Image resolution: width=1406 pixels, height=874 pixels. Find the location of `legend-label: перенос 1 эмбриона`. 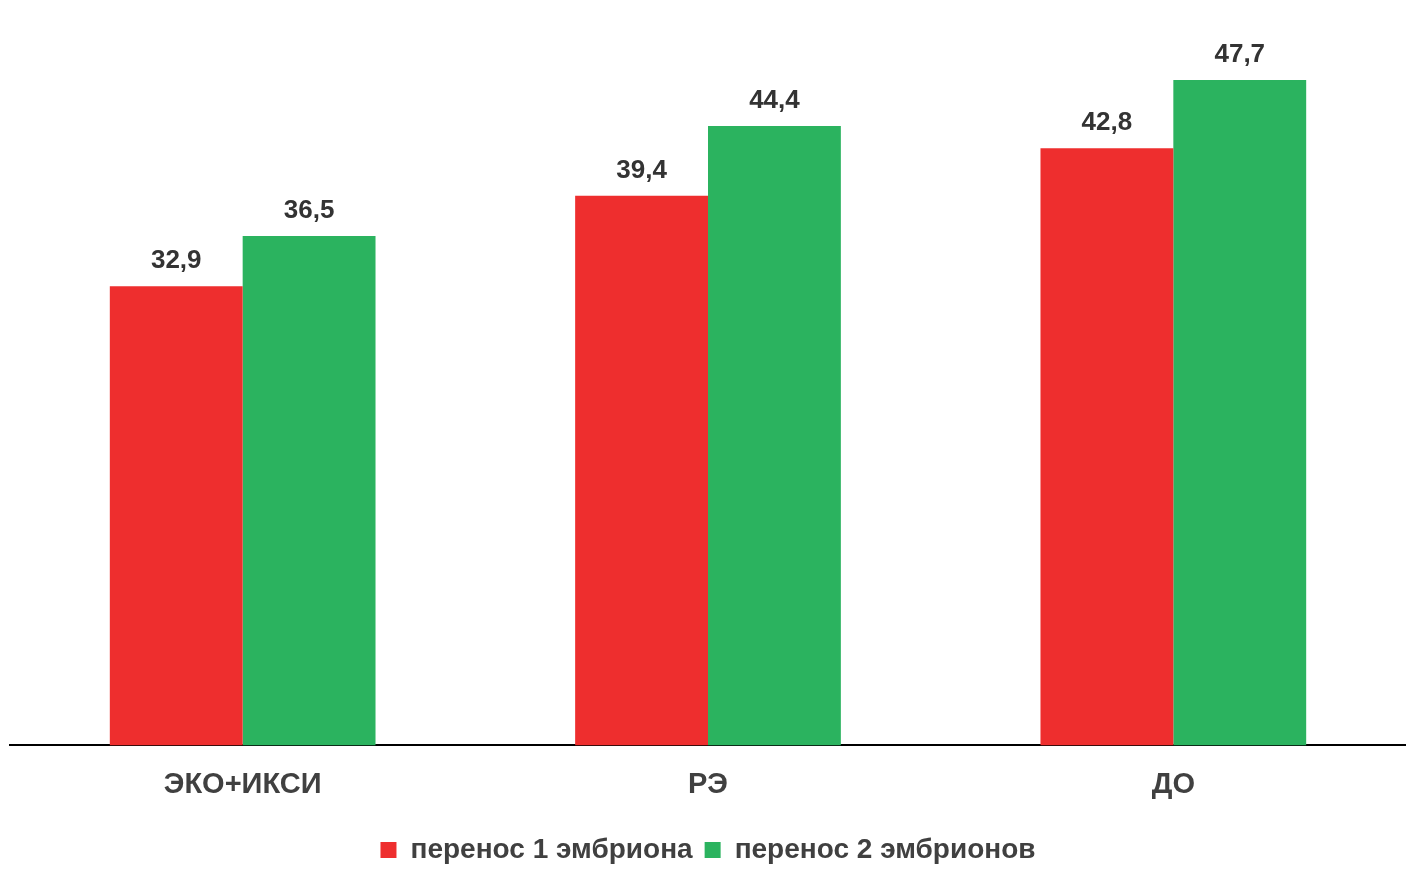

legend-label: перенос 1 эмбриона is located at coordinates (552, 848).